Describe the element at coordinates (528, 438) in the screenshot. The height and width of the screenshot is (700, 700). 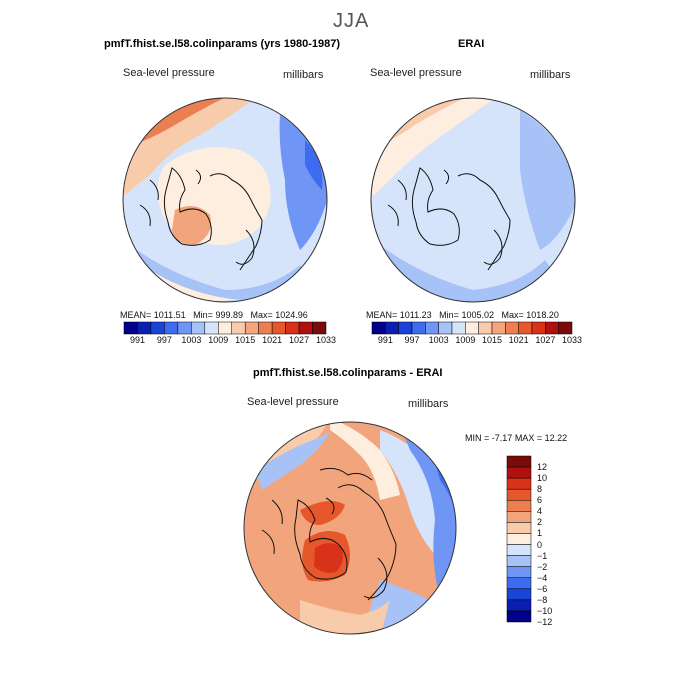
I see `panel3-max-label: MAX =` at that location.